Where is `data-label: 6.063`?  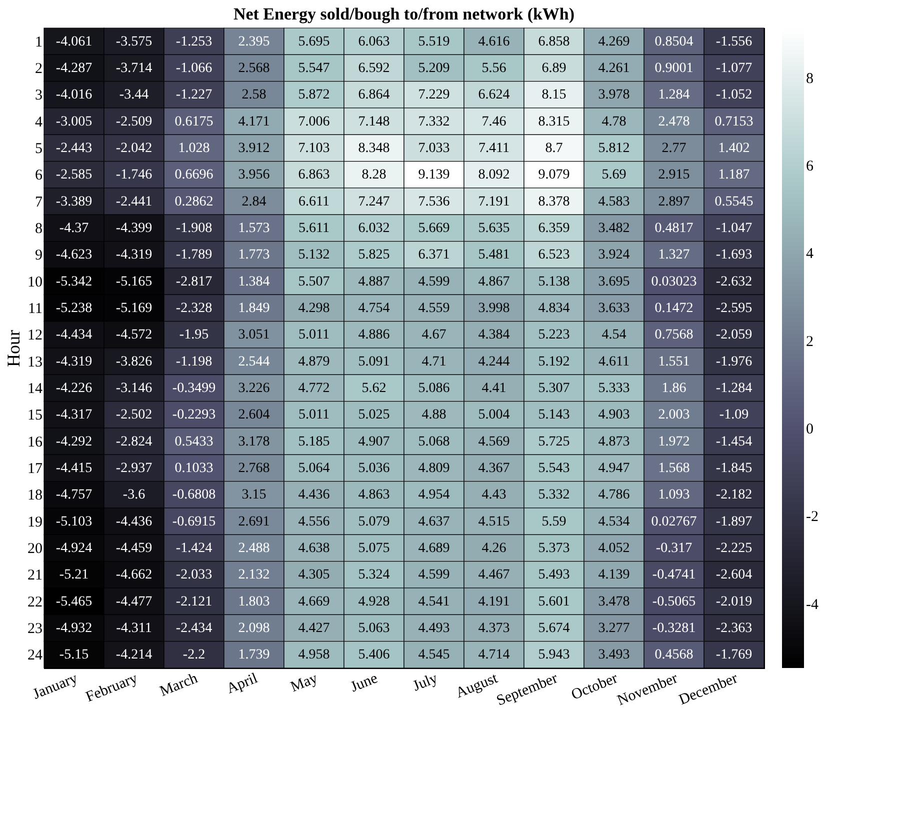
data-label: 6.063 is located at coordinates (374, 42).